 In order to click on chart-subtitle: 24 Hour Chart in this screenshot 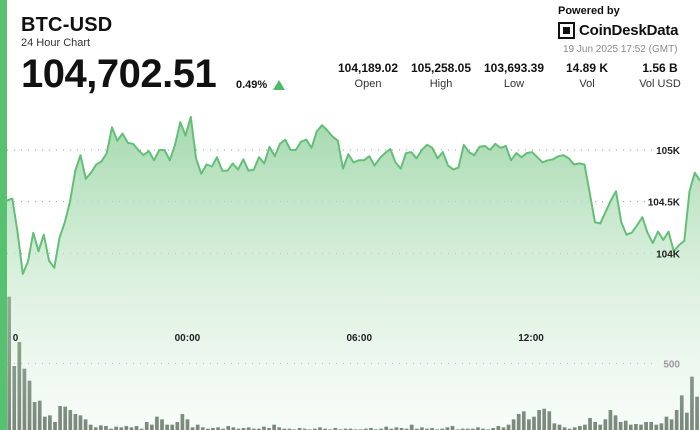, I will do `click(56, 43)`.